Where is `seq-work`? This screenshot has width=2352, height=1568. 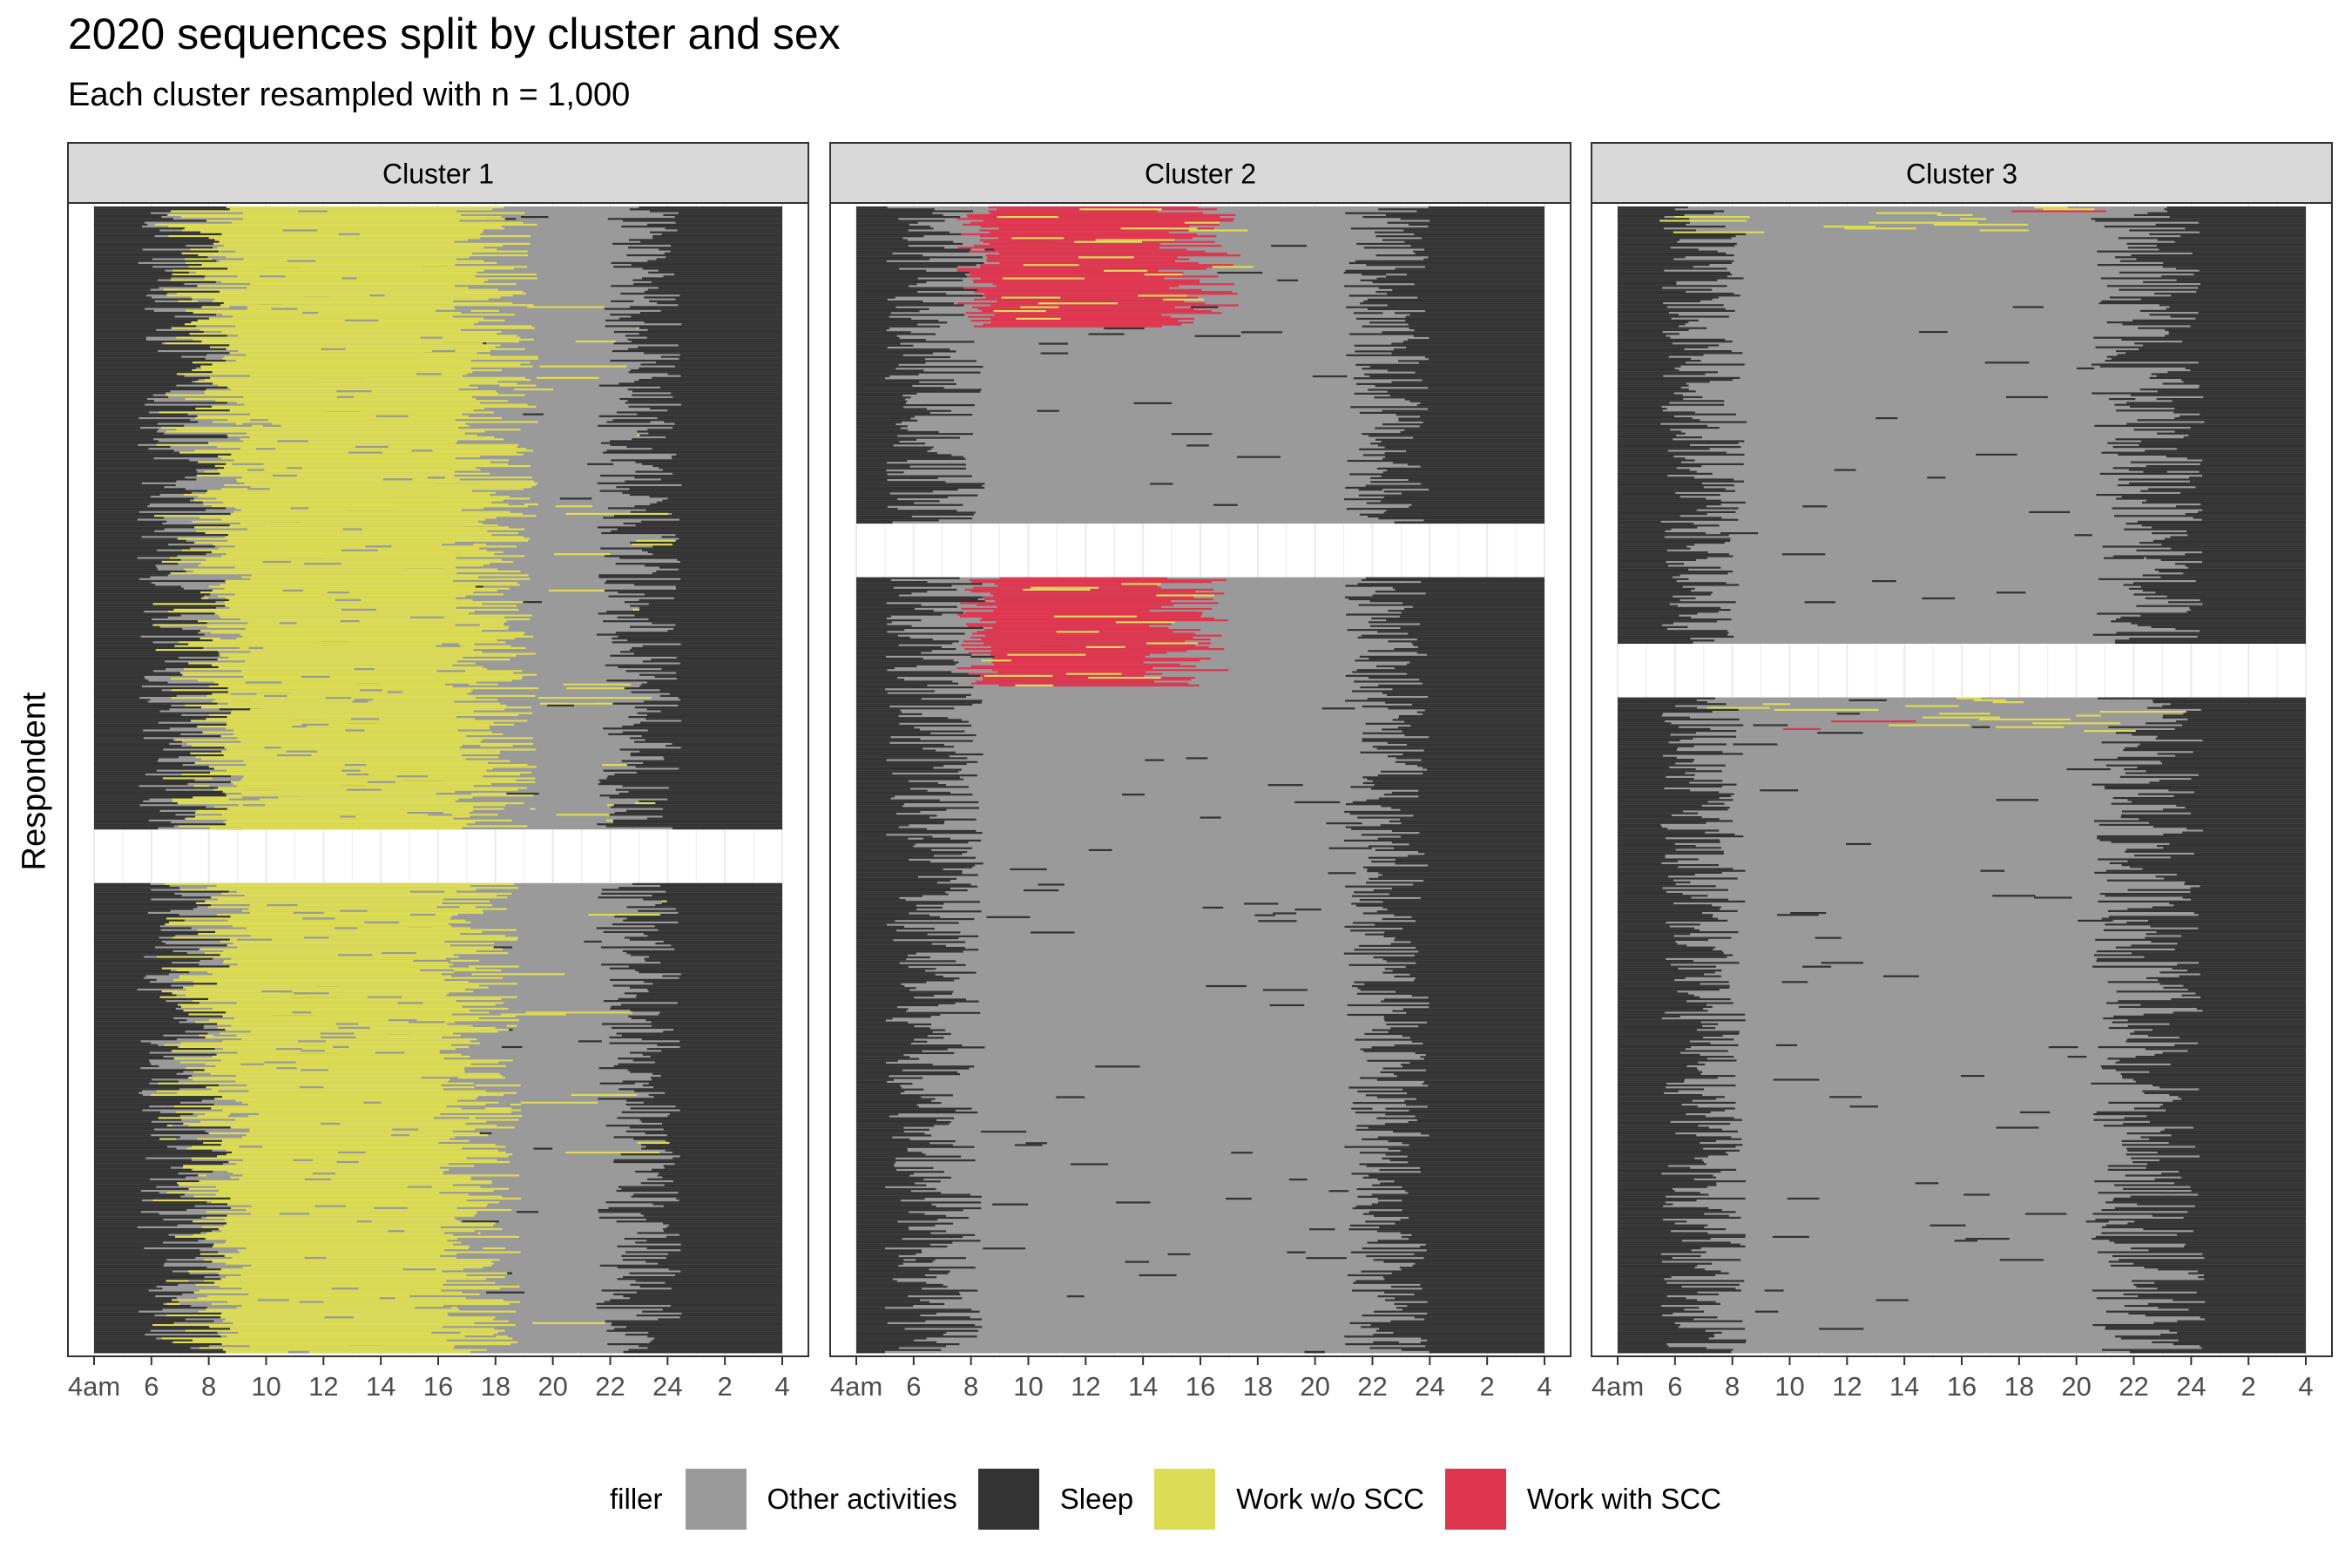 seq-work is located at coordinates (1981, 225).